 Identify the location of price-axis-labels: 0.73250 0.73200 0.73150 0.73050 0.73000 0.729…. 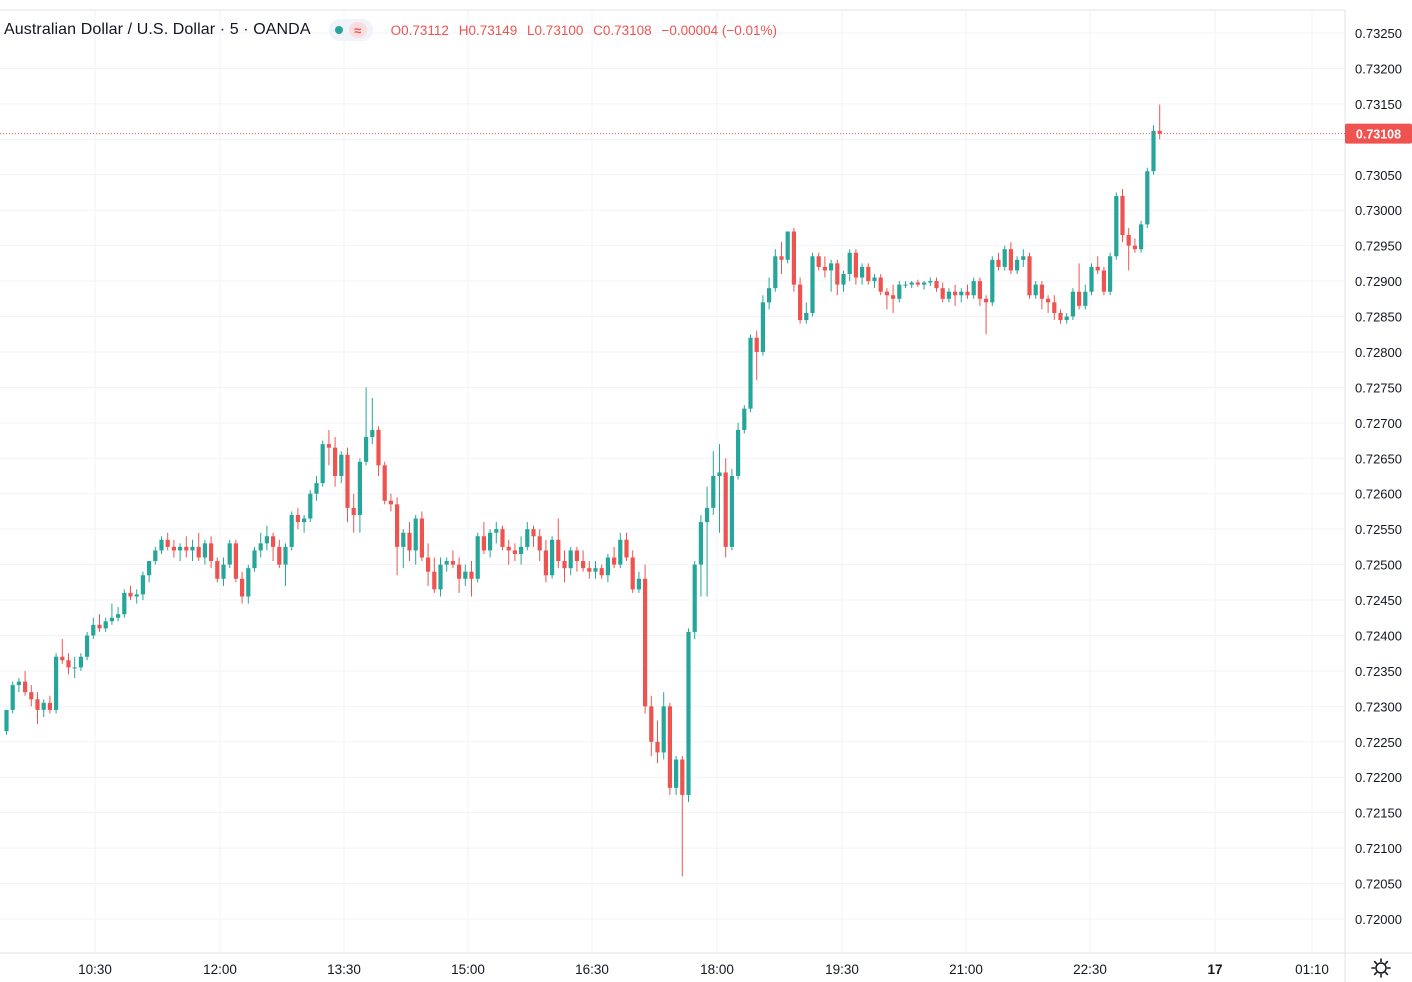
(1378, 476).